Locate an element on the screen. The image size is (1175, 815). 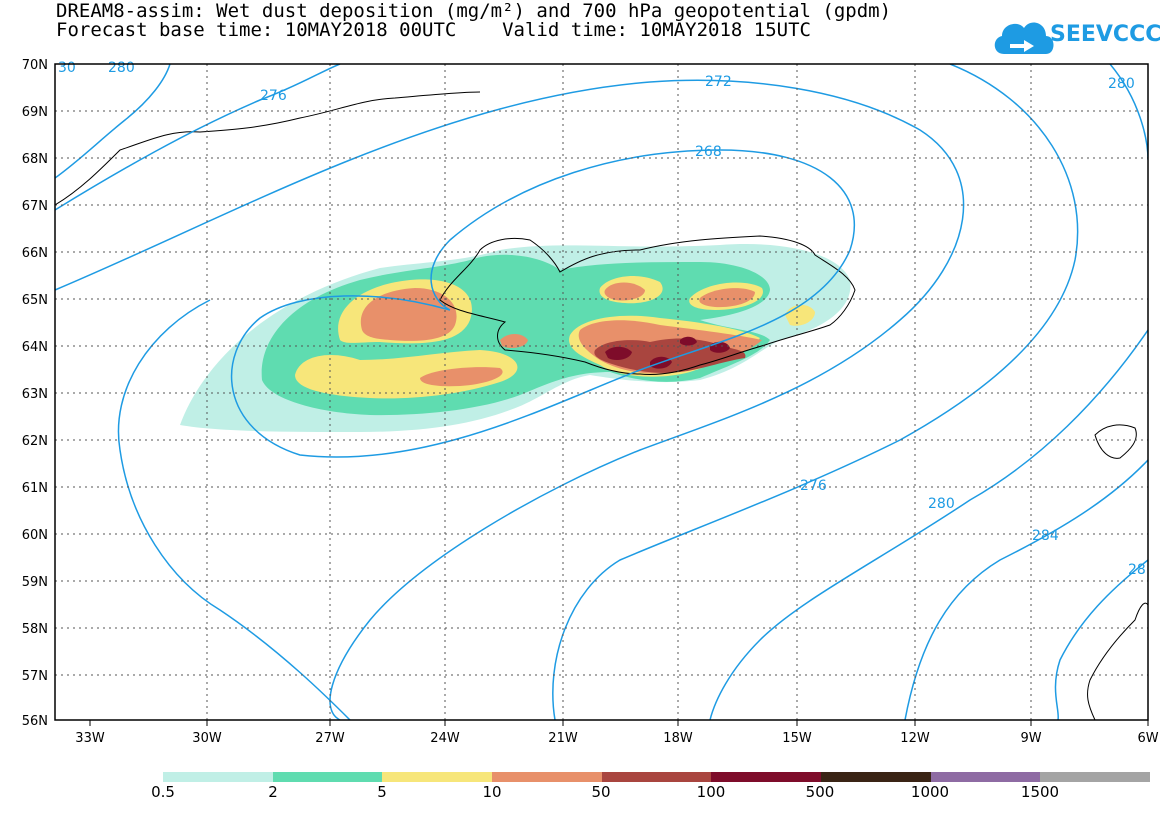
legend-label: 500 is located at coordinates (820, 792).